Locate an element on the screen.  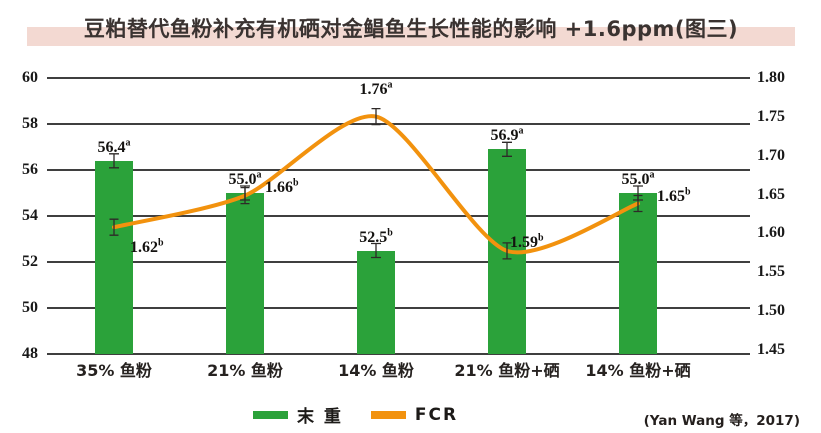
x-axis-label: 14% 鱼粉+硒 is located at coordinates (638, 370).